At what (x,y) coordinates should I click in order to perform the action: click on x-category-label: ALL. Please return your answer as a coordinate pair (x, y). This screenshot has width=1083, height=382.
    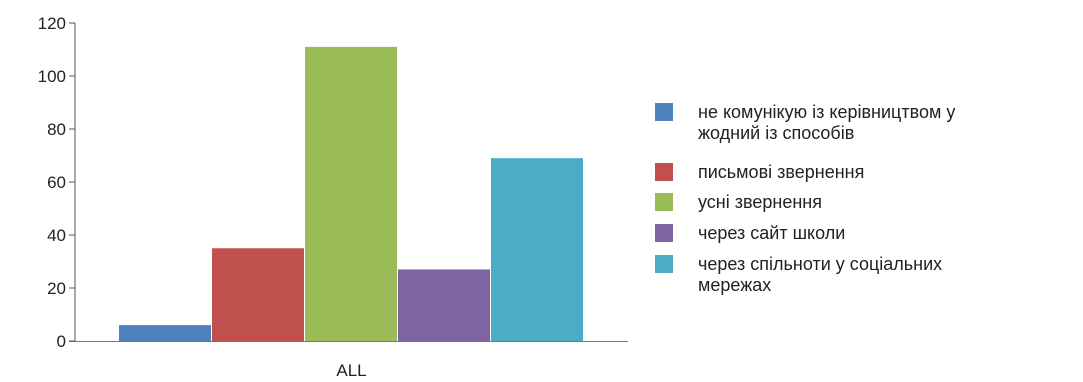
    Looking at the image, I should click on (351, 370).